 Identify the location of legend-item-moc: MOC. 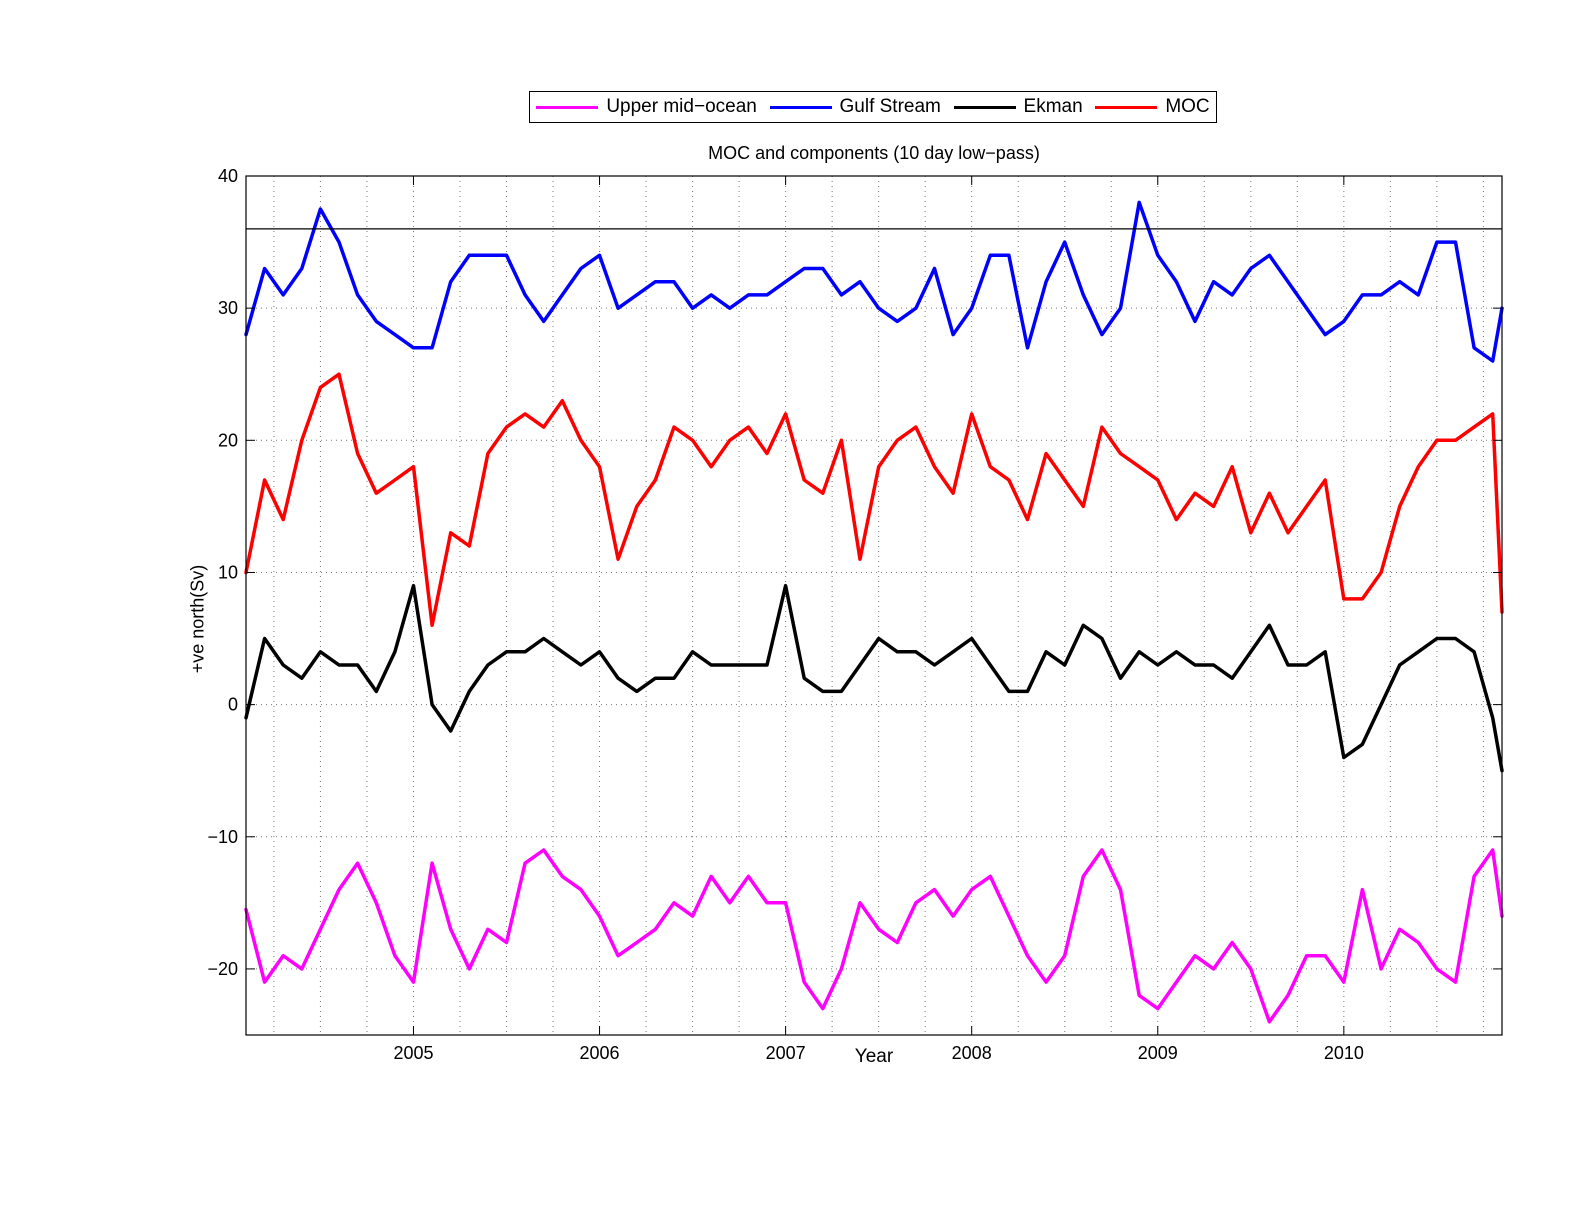
(1152, 107).